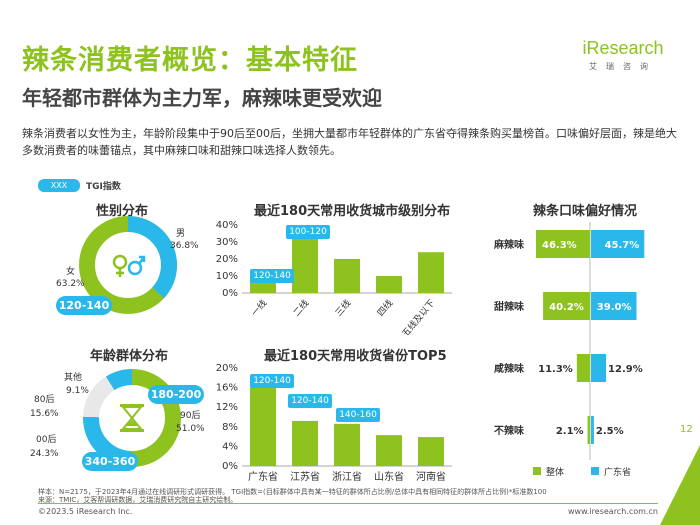 This screenshot has width=700, height=525. I want to click on x-tick-label: 三线, so click(343, 308).